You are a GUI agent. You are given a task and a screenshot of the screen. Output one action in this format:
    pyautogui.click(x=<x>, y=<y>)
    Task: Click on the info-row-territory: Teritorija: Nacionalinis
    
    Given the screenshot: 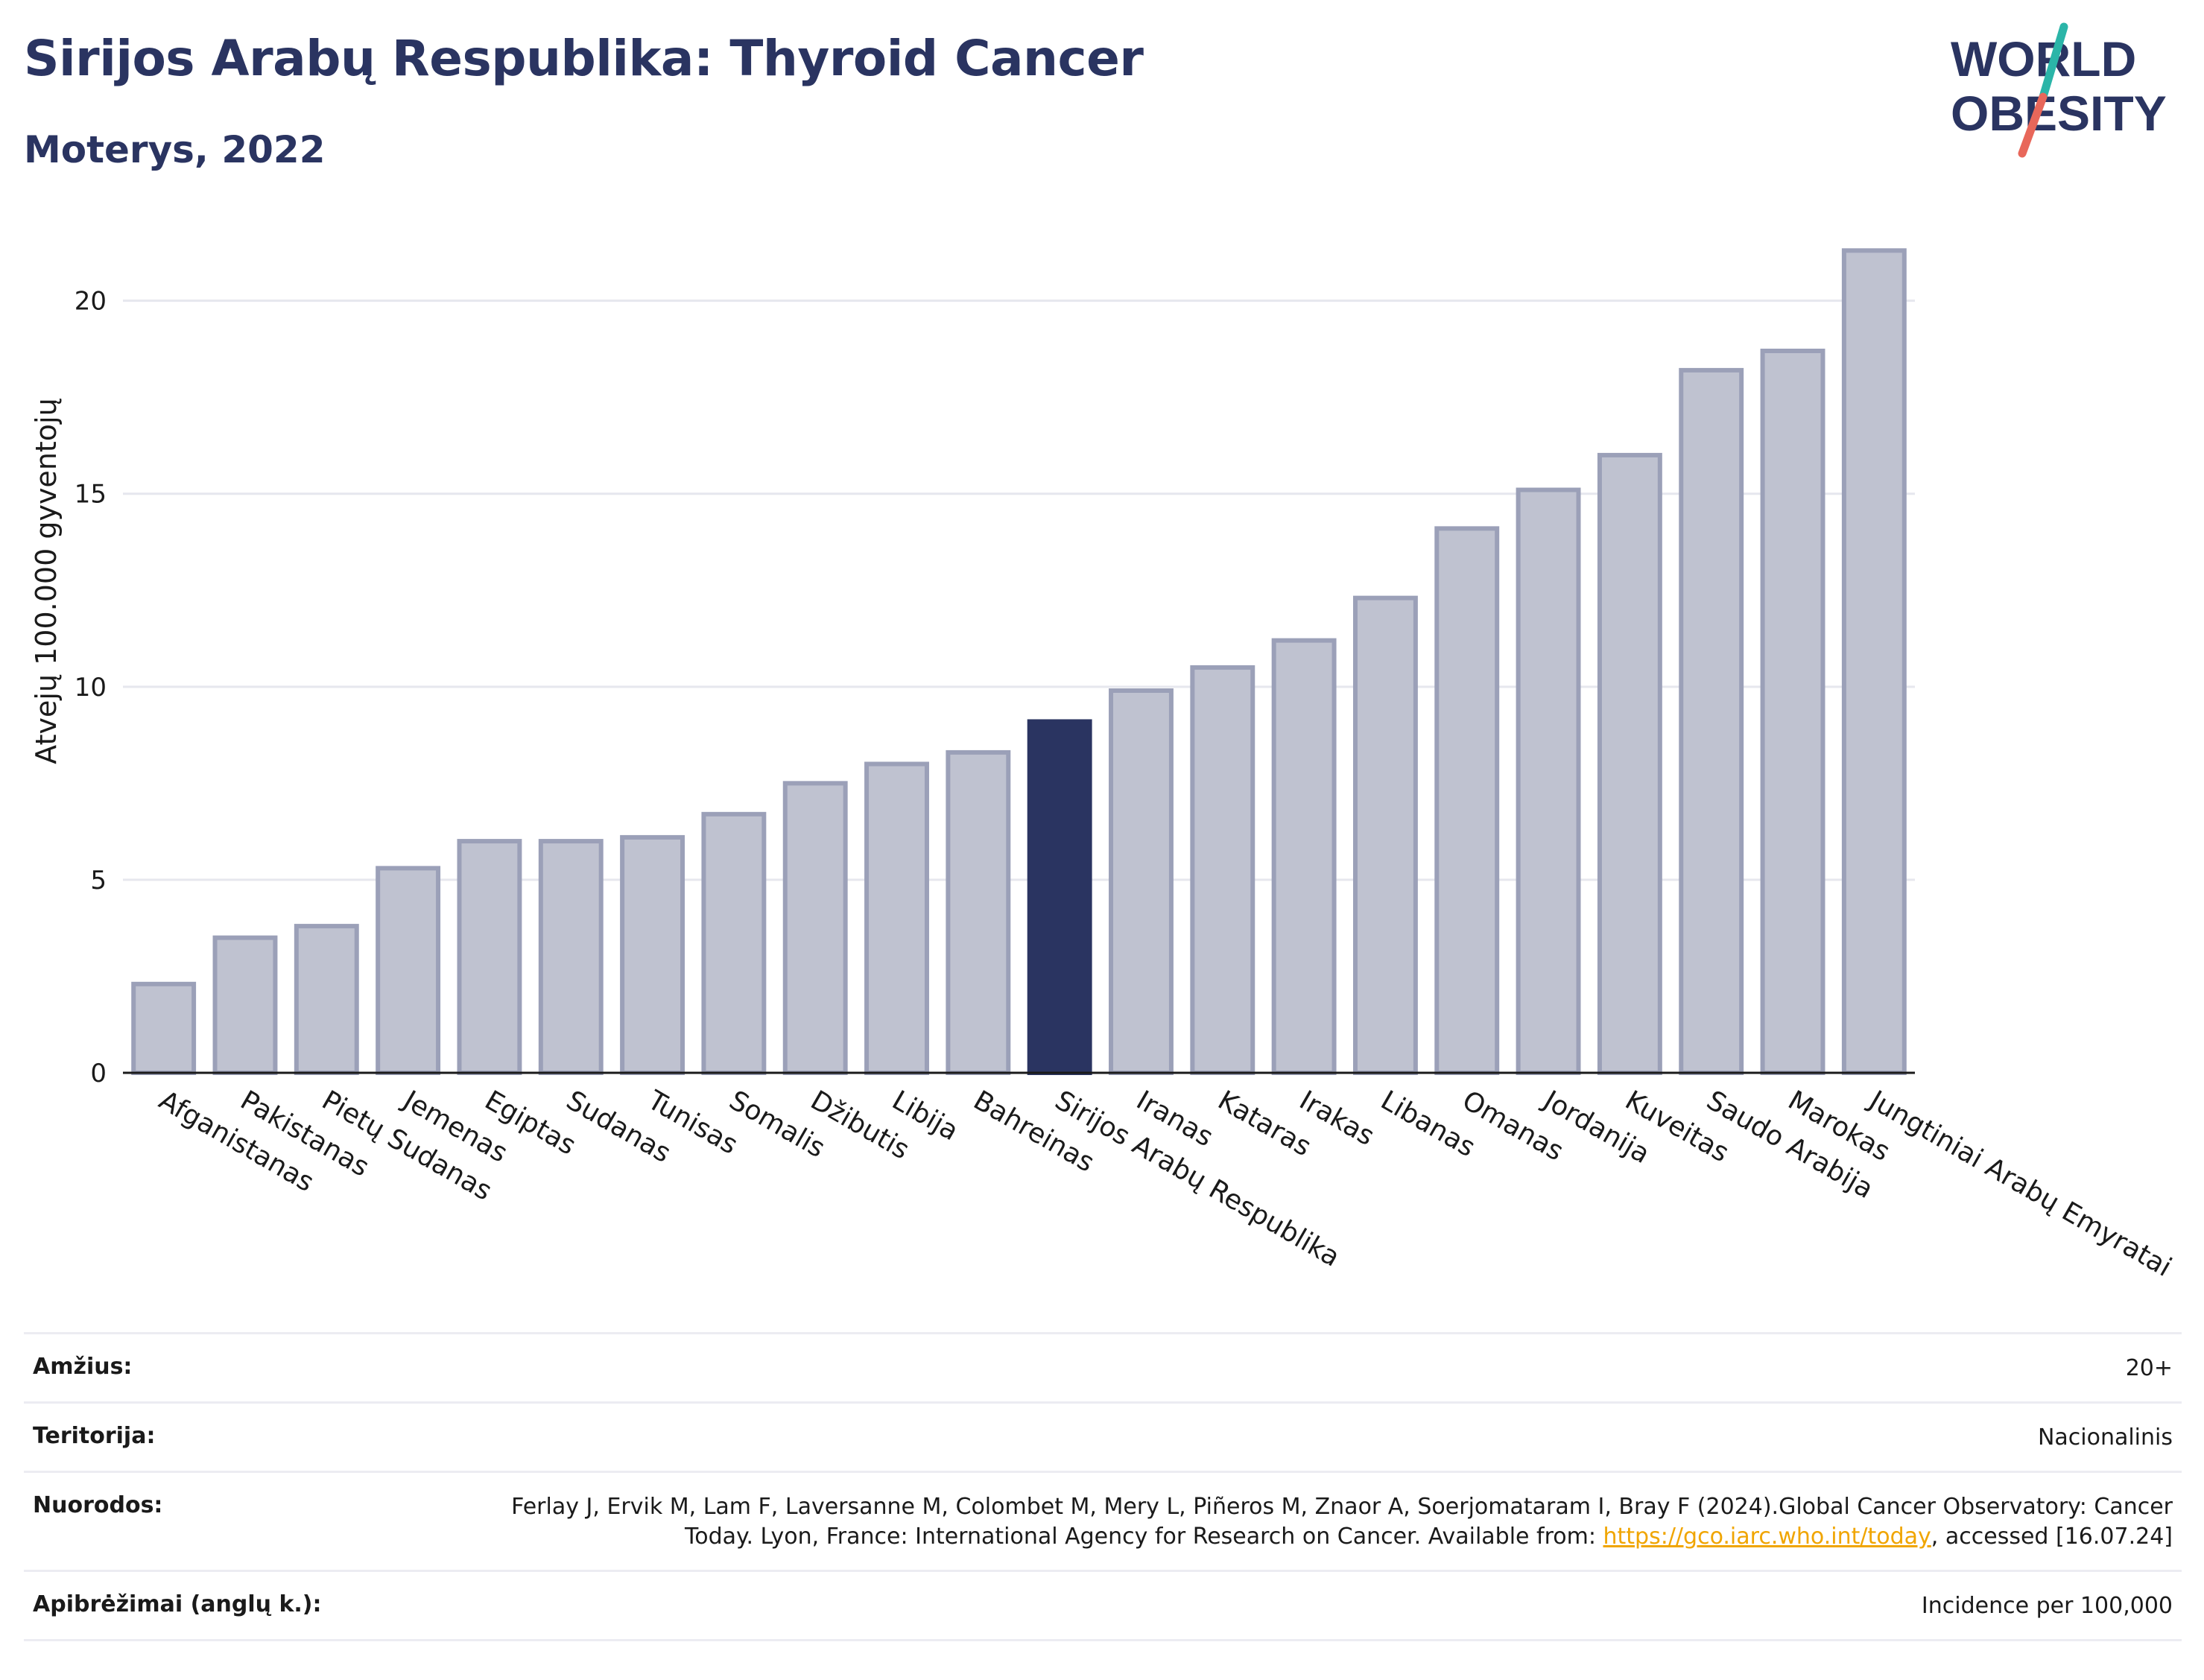 What is the action you would take?
    pyautogui.click(x=1103, y=1436)
    